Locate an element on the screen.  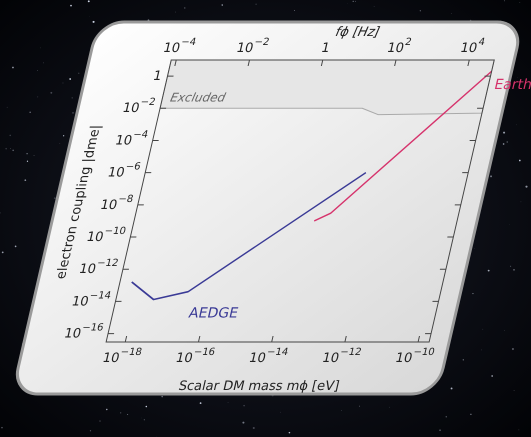
series-label: Earth-km is located at coordinates (512, 85).